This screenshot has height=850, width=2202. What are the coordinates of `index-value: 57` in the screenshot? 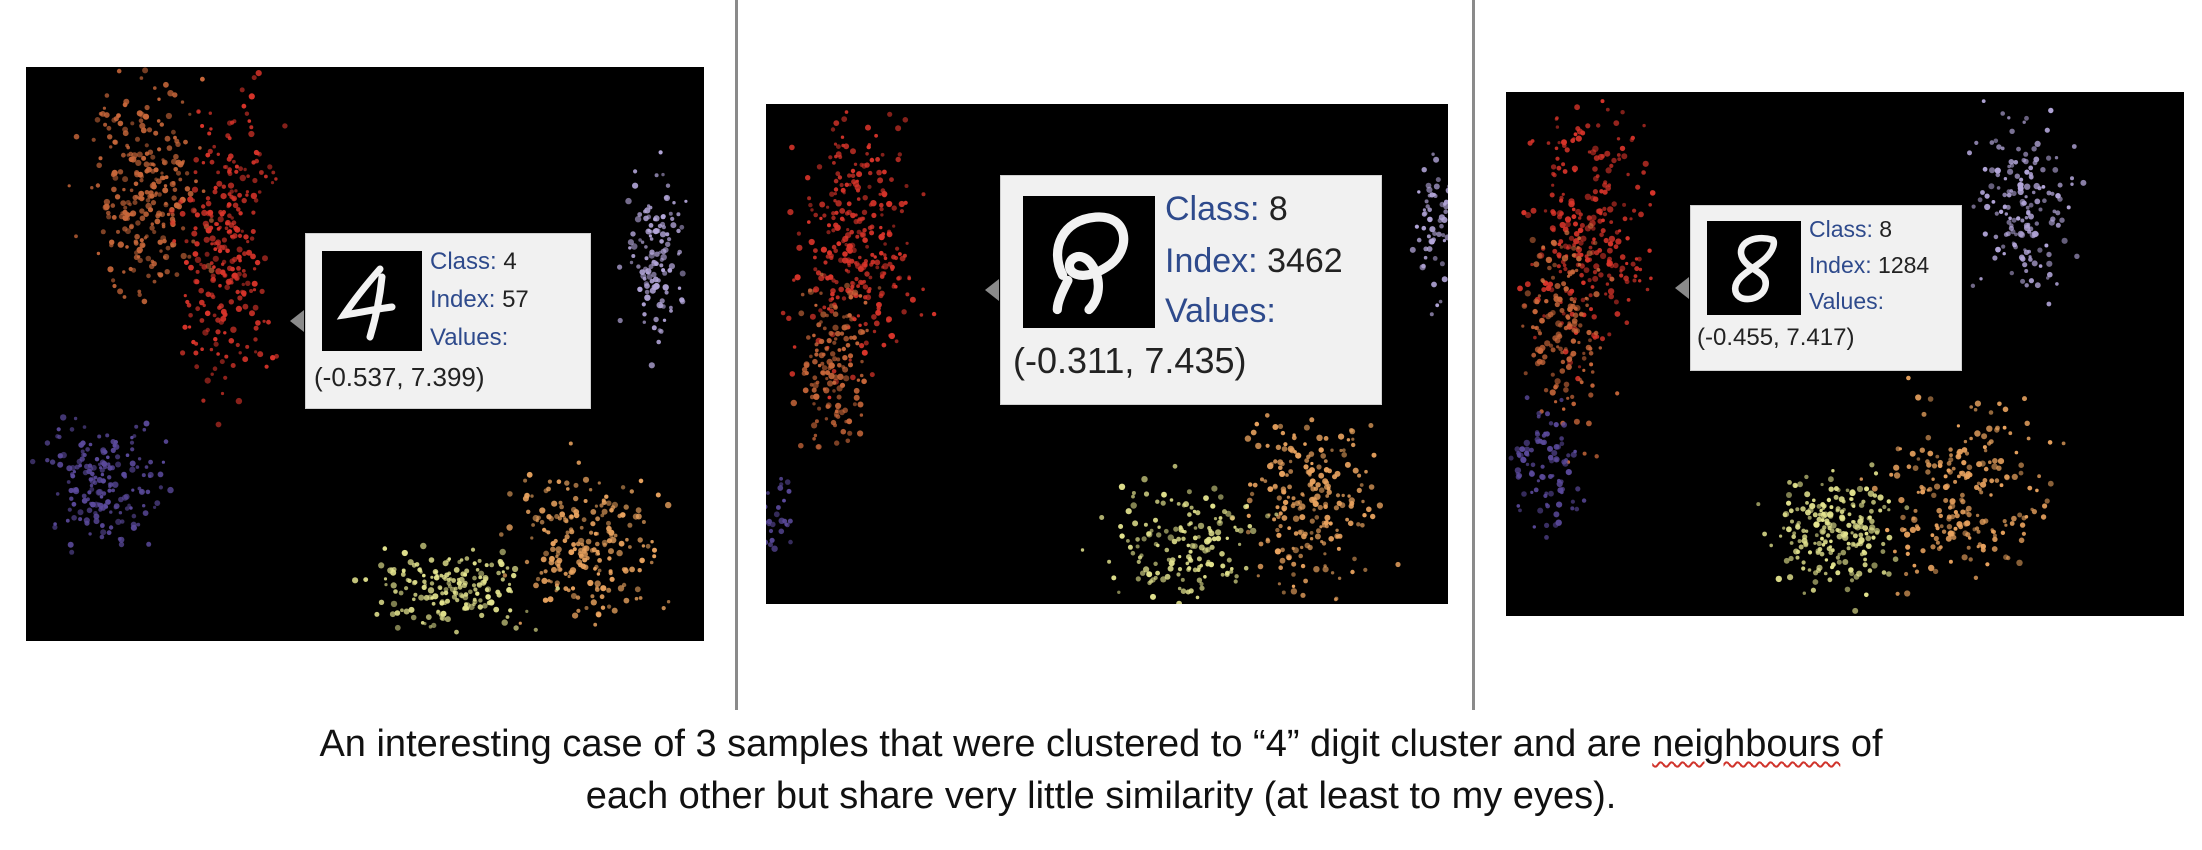 It's located at (515, 299).